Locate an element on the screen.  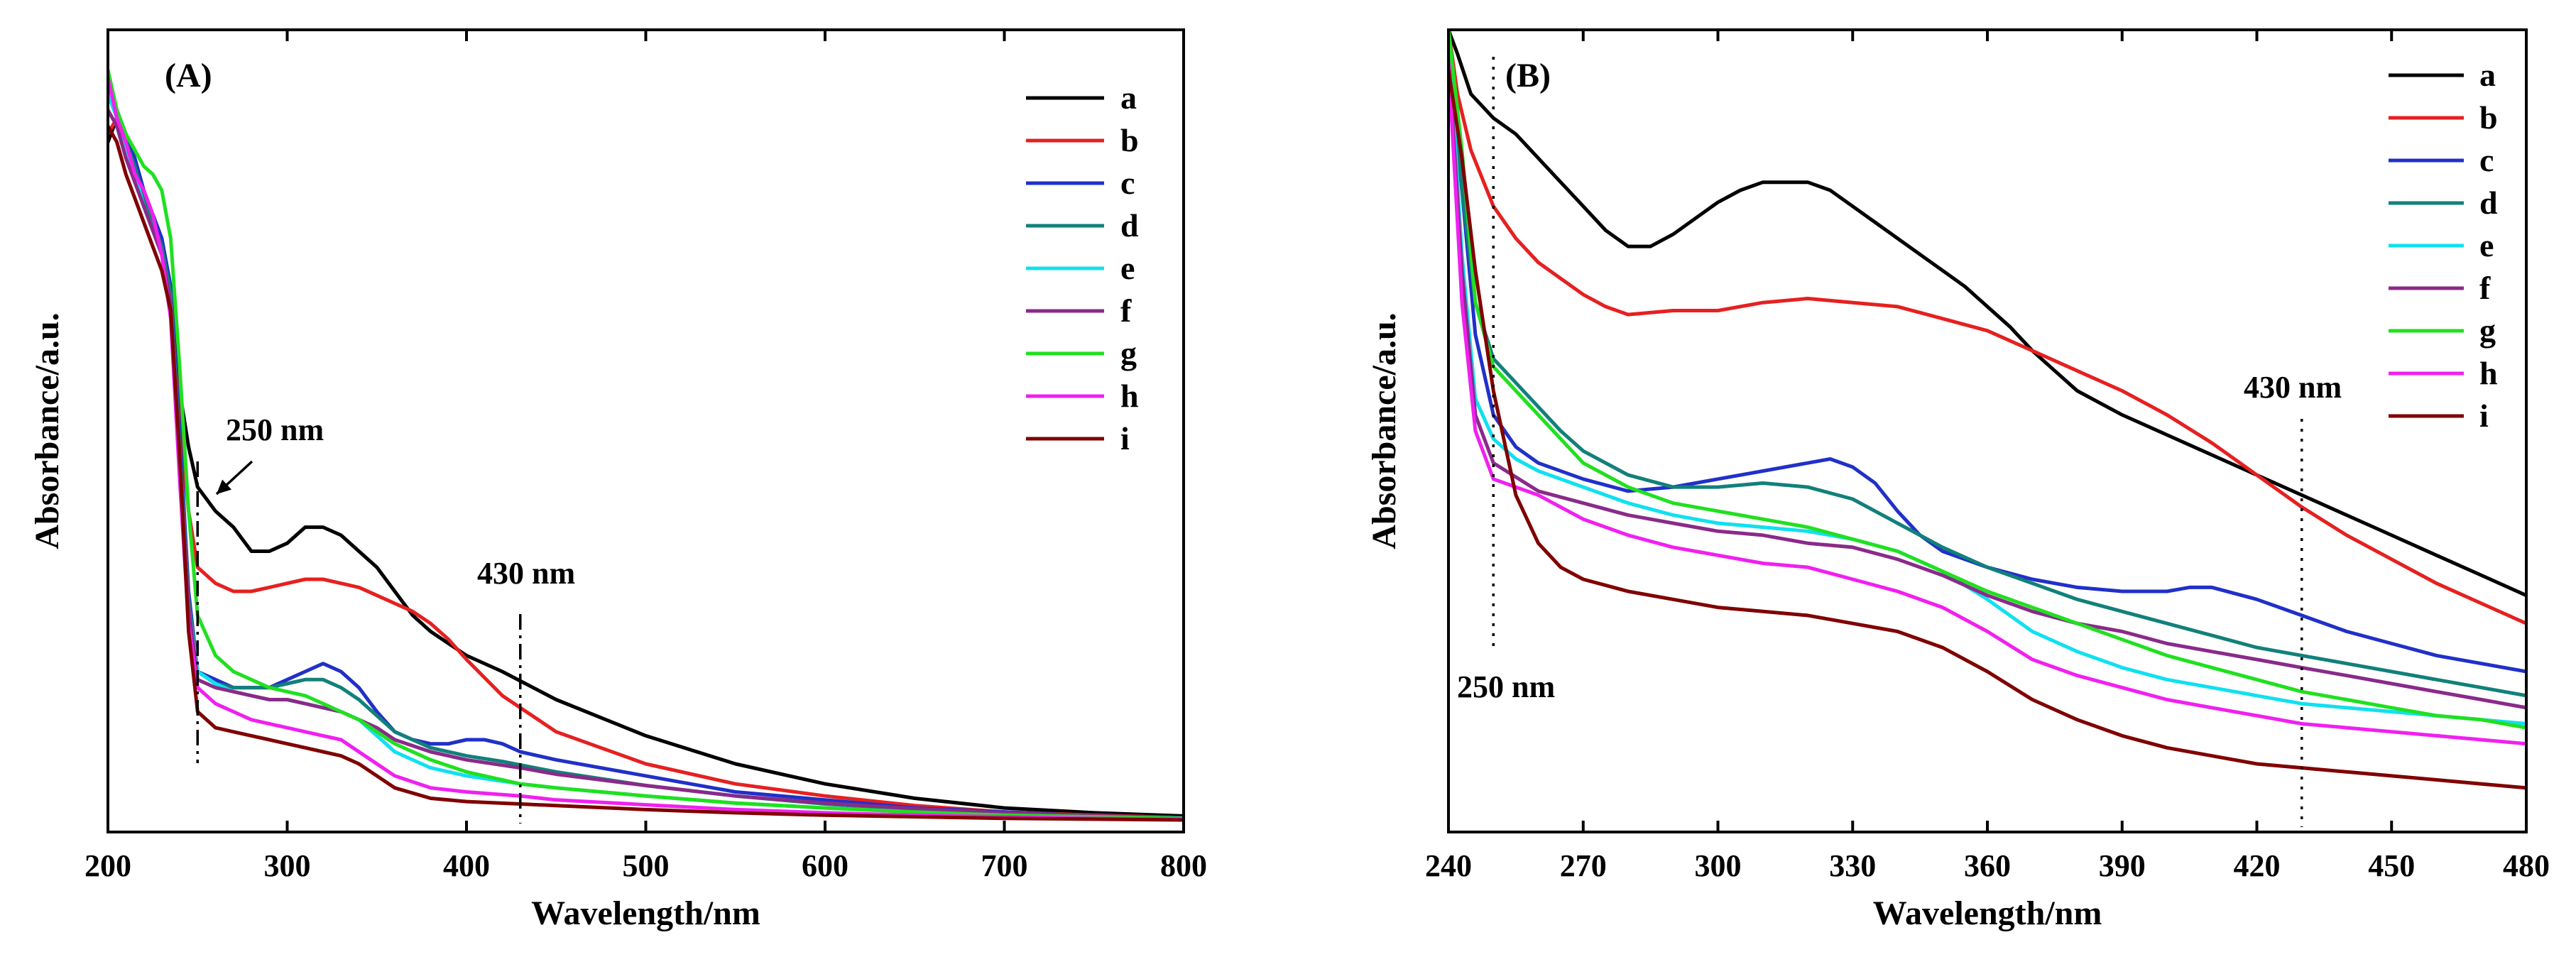
x-tick-label: 200 is located at coordinates (107, 865).